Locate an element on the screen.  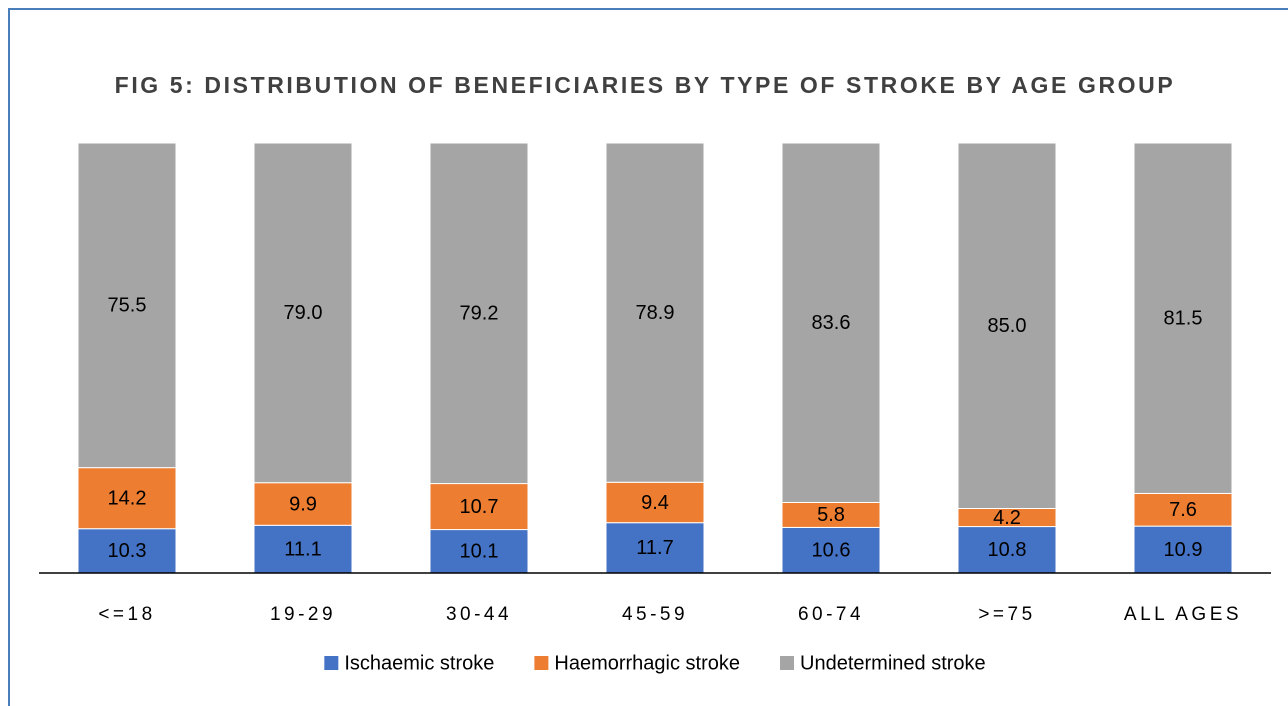
data-label: 10.7 is located at coordinates (479, 507).